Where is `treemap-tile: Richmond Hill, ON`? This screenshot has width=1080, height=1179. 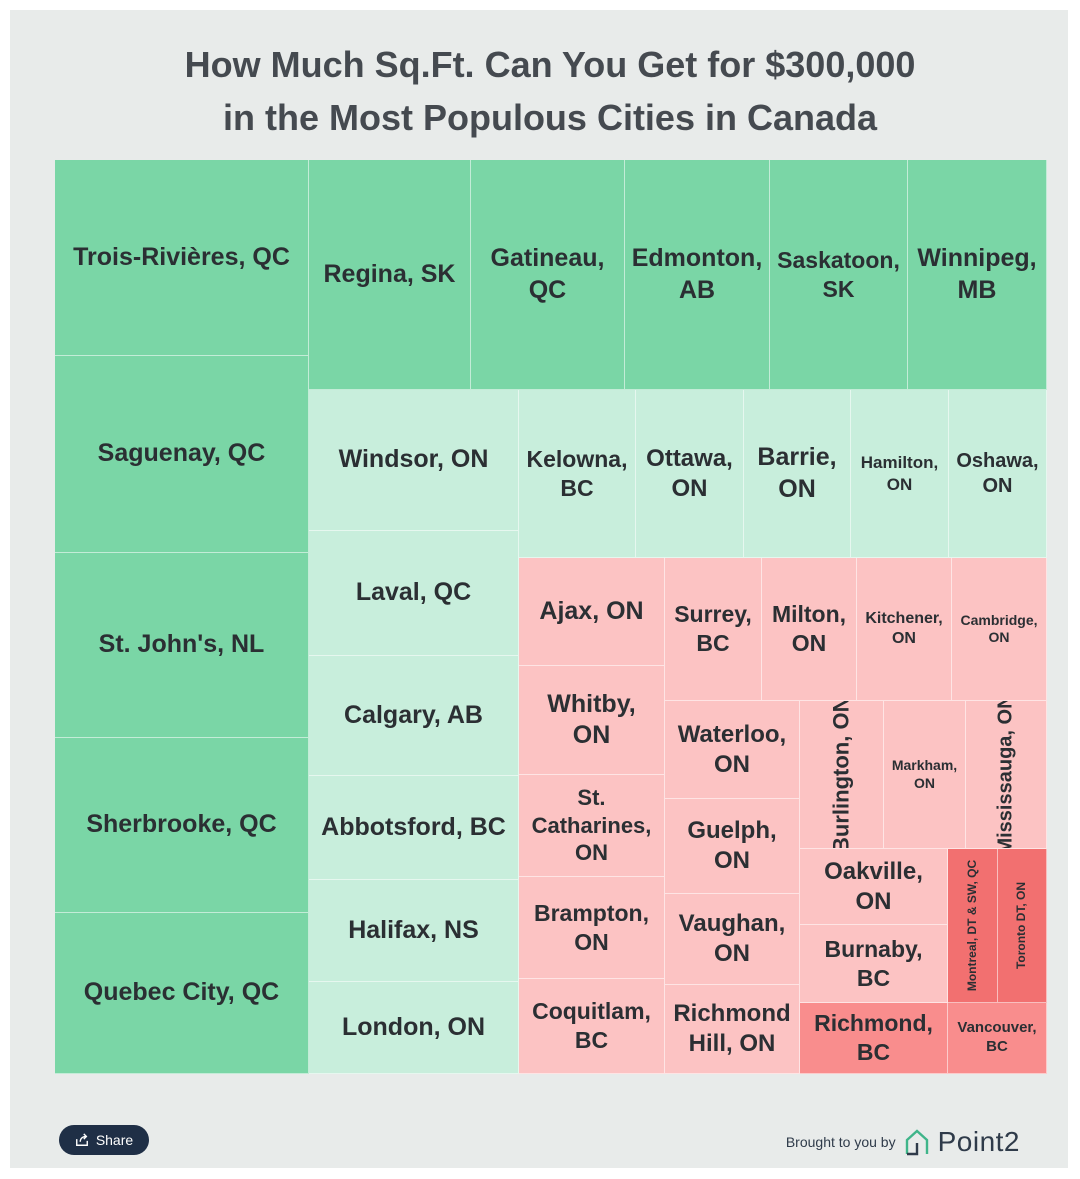 treemap-tile: Richmond Hill, ON is located at coordinates (732, 1029).